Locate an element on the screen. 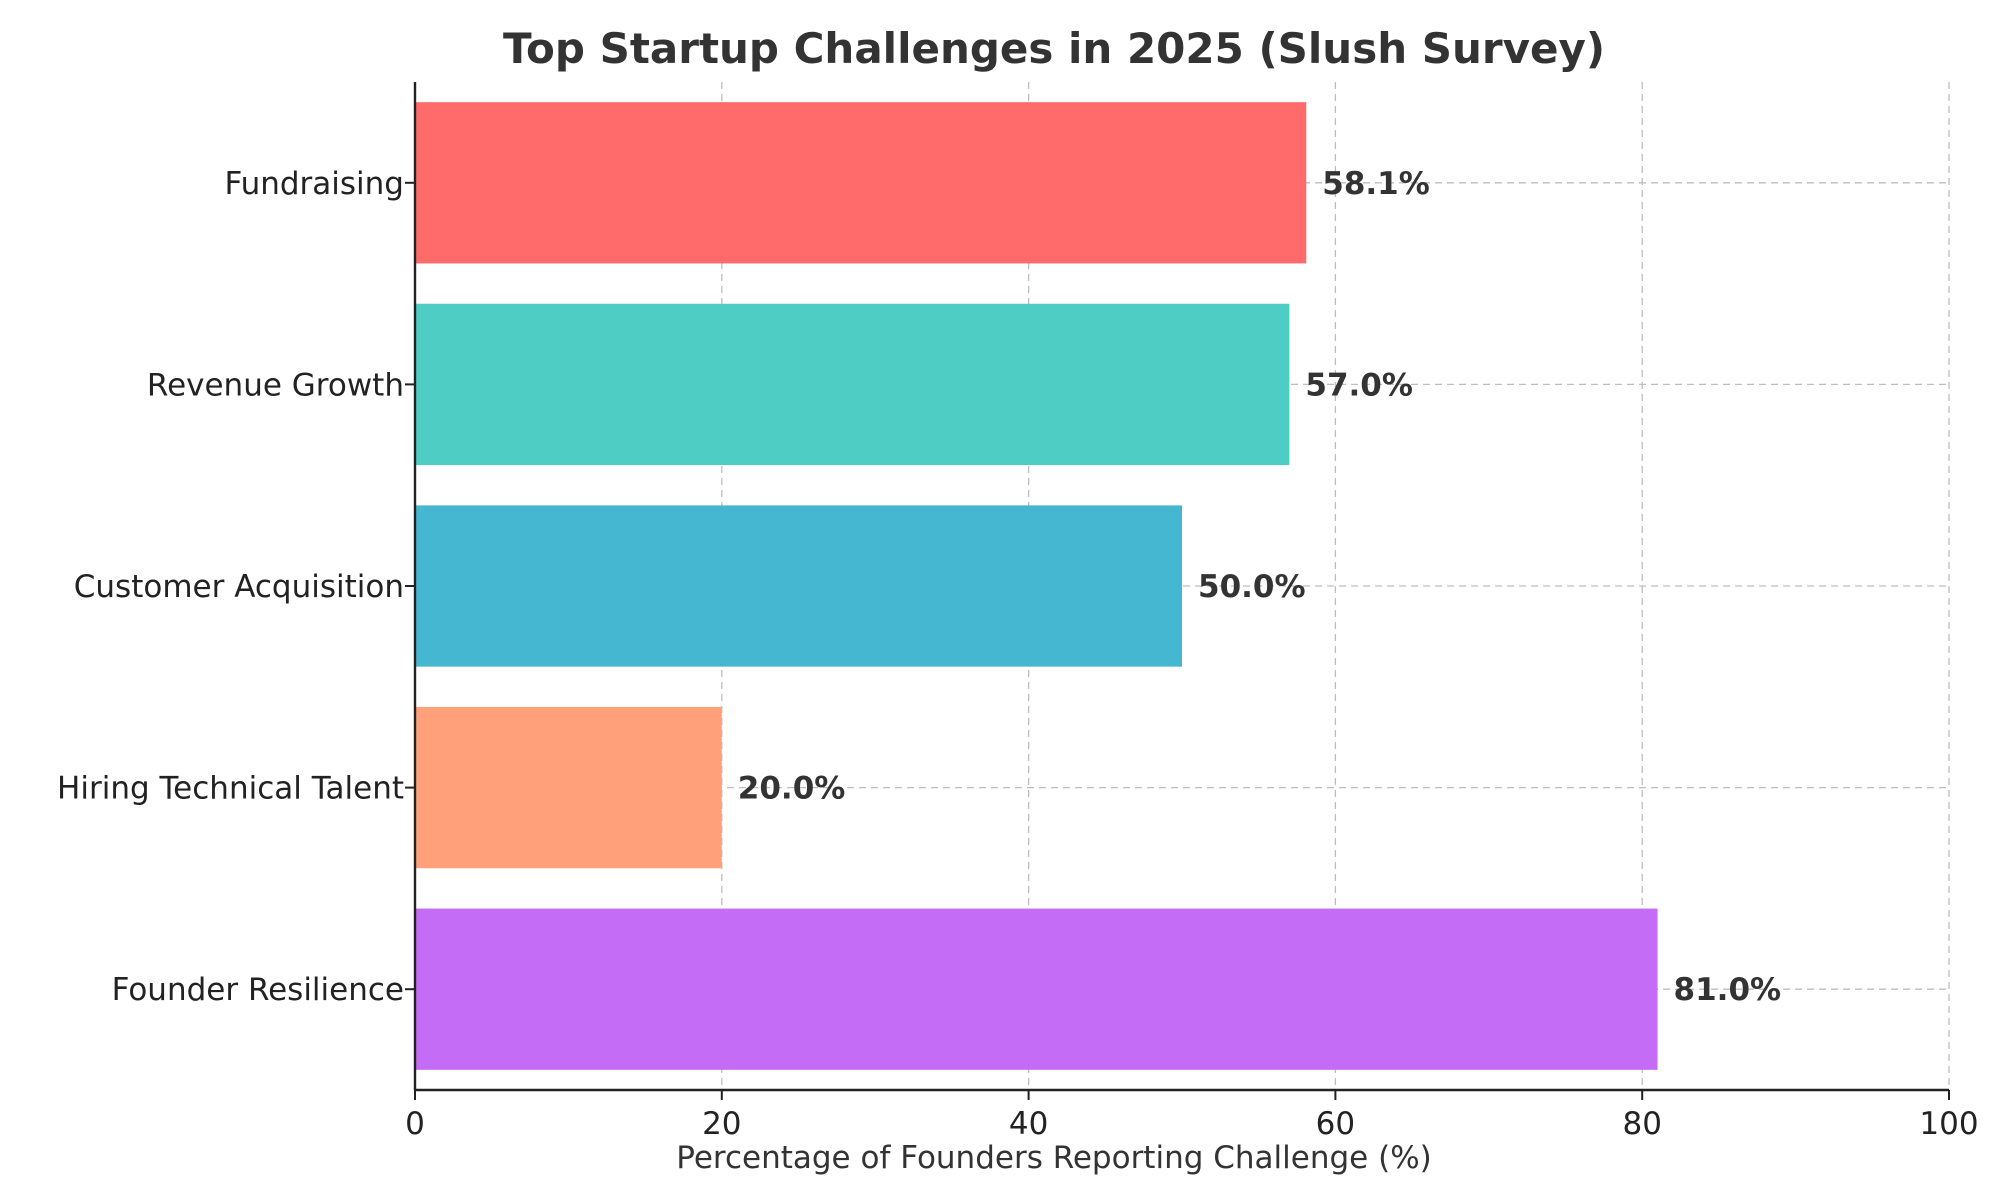 Image resolution: width=2000 pixels, height=1200 pixels. y-tick-label: Founder Resilience is located at coordinates (258, 990).